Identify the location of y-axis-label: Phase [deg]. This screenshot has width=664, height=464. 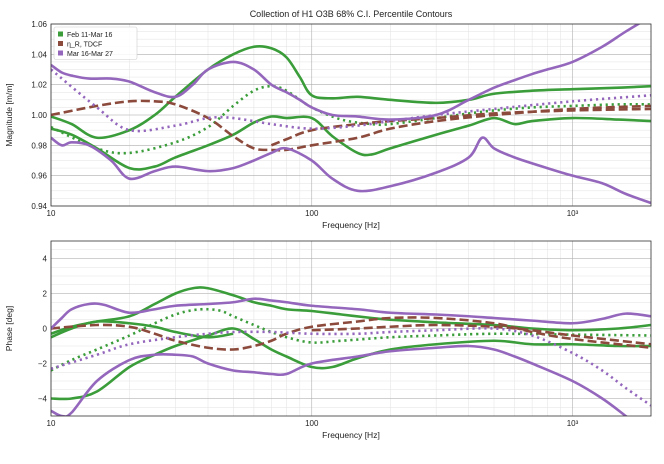
(9, 328).